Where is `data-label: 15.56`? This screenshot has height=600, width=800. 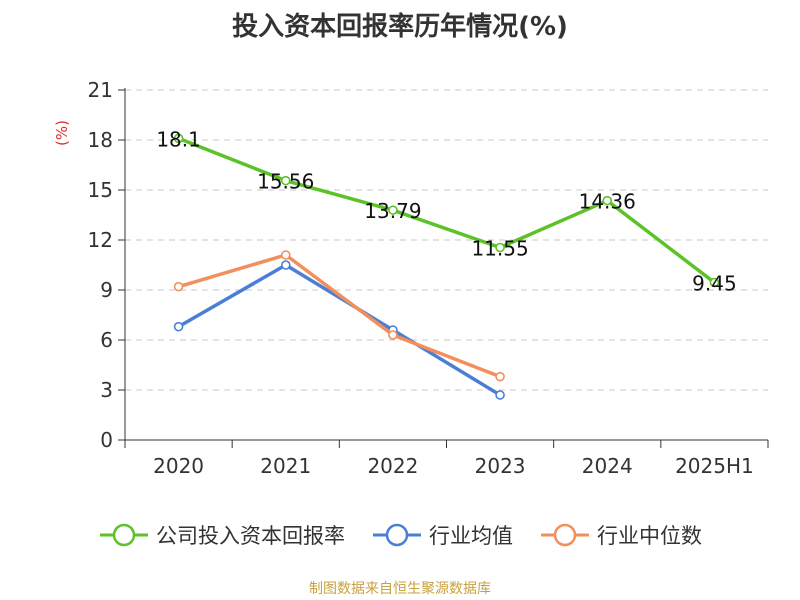 data-label: 15.56 is located at coordinates (285, 182).